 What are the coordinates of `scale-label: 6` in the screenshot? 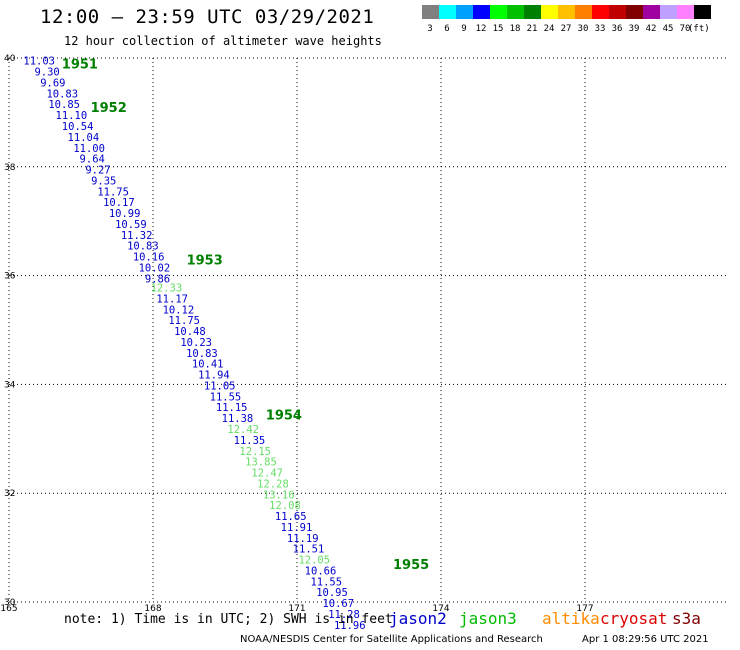 It's located at (447, 29).